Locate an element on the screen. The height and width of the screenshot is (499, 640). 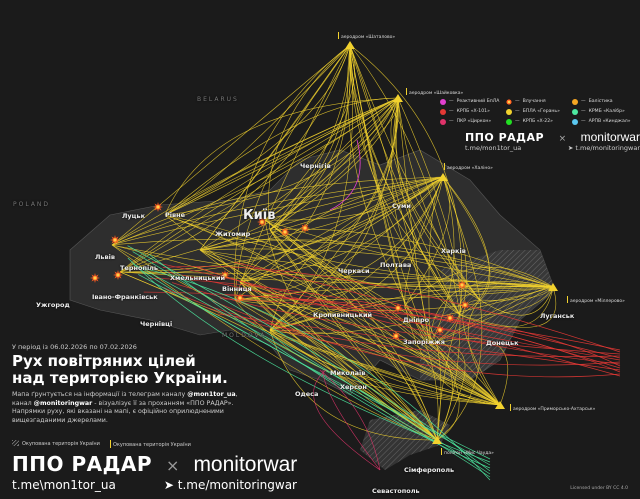
legend-label: Реактивний БпЛА is located at coordinates (478, 101).